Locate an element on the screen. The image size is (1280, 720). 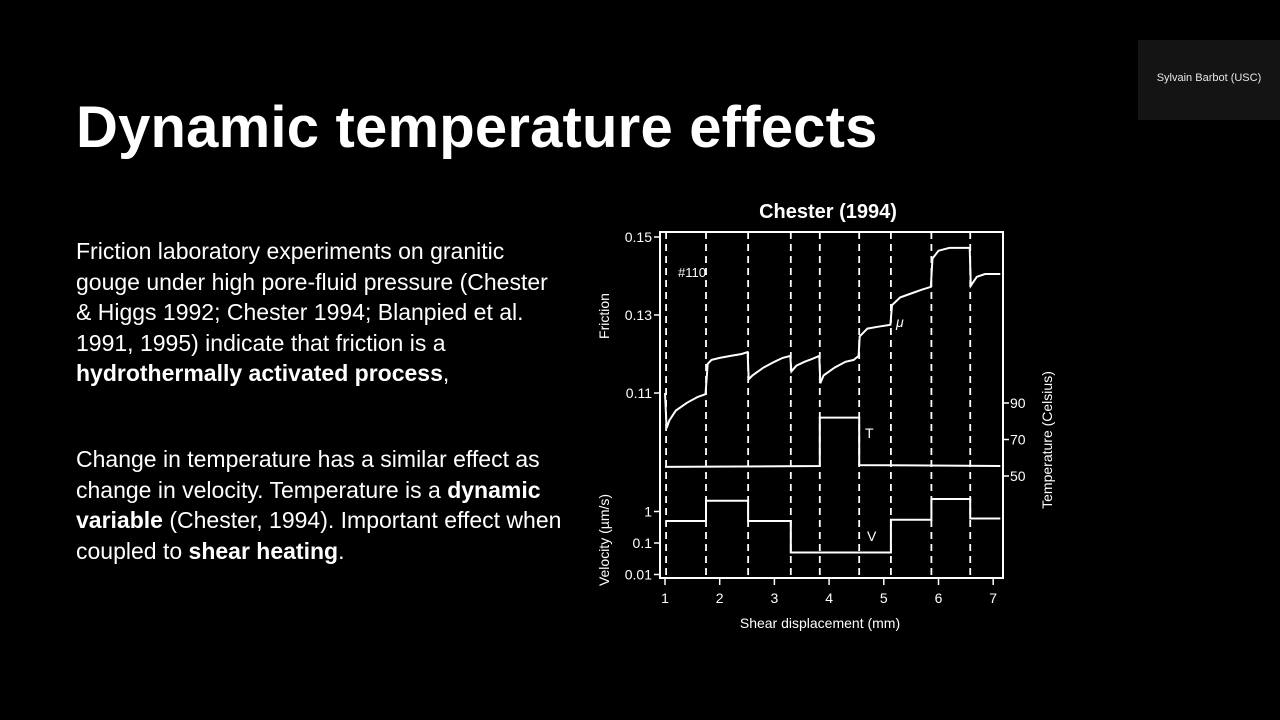
temperature-axis-label: Temperature (Celsius) is located at coordinates (1047, 440).